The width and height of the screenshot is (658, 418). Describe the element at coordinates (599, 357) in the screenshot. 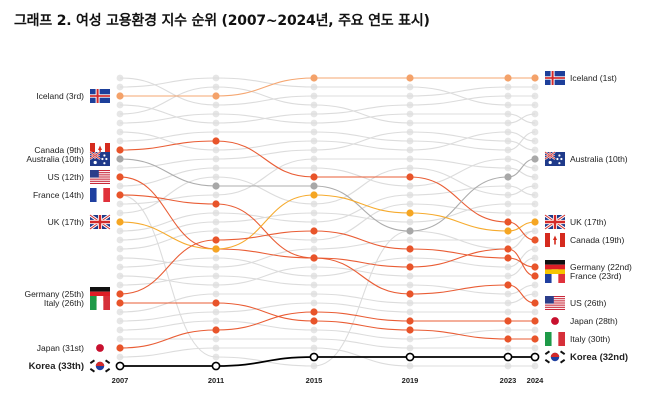

I see `right-label-korea: Korea (32nd)` at that location.